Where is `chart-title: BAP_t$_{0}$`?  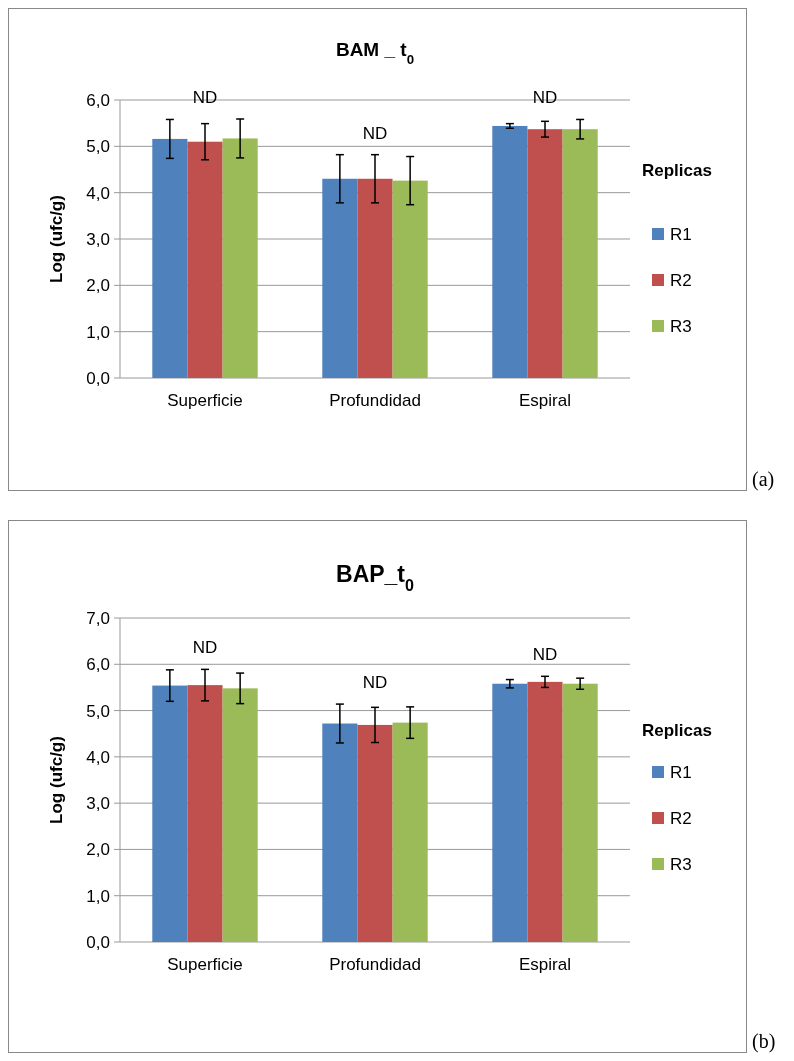 chart-title: BAP_t$_{0}$ is located at coordinates (375, 577).